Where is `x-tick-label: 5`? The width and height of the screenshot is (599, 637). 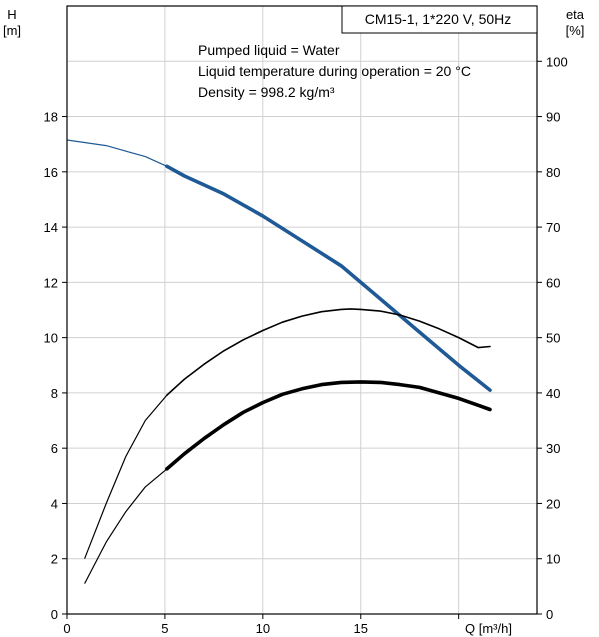
x-tick-label: 5 is located at coordinates (164, 628).